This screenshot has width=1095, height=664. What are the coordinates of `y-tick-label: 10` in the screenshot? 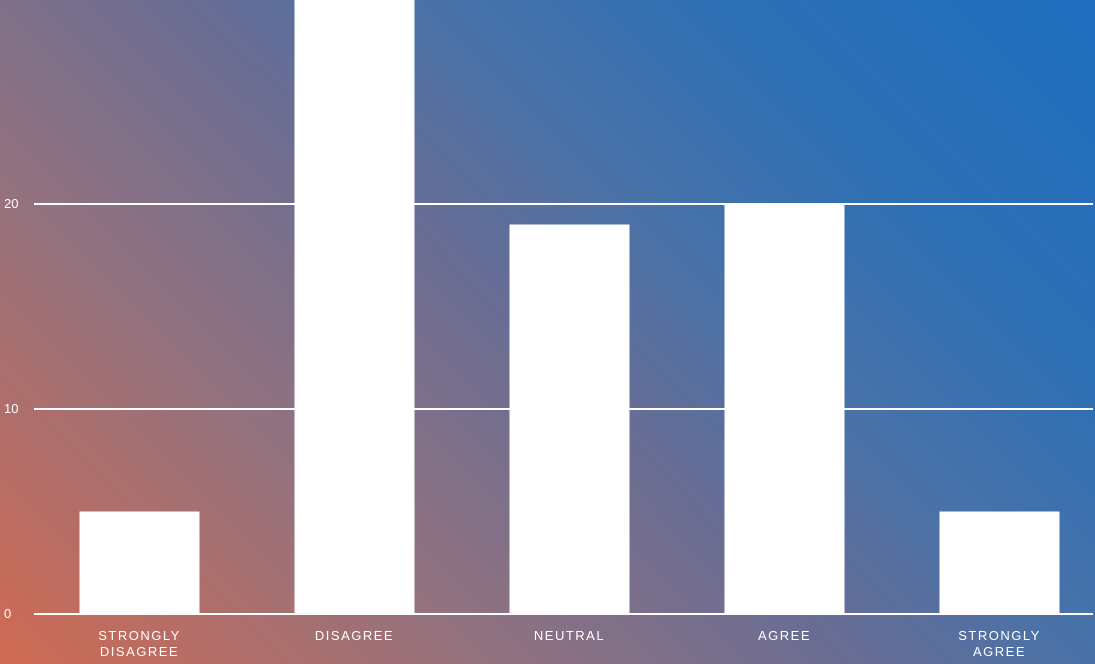 It's located at (11, 408).